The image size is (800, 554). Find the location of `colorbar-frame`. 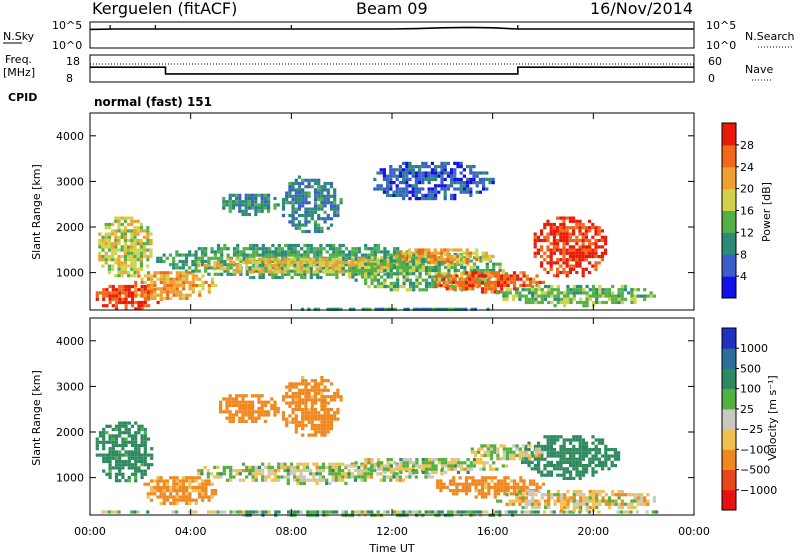

colorbar-frame is located at coordinates (729, 419).